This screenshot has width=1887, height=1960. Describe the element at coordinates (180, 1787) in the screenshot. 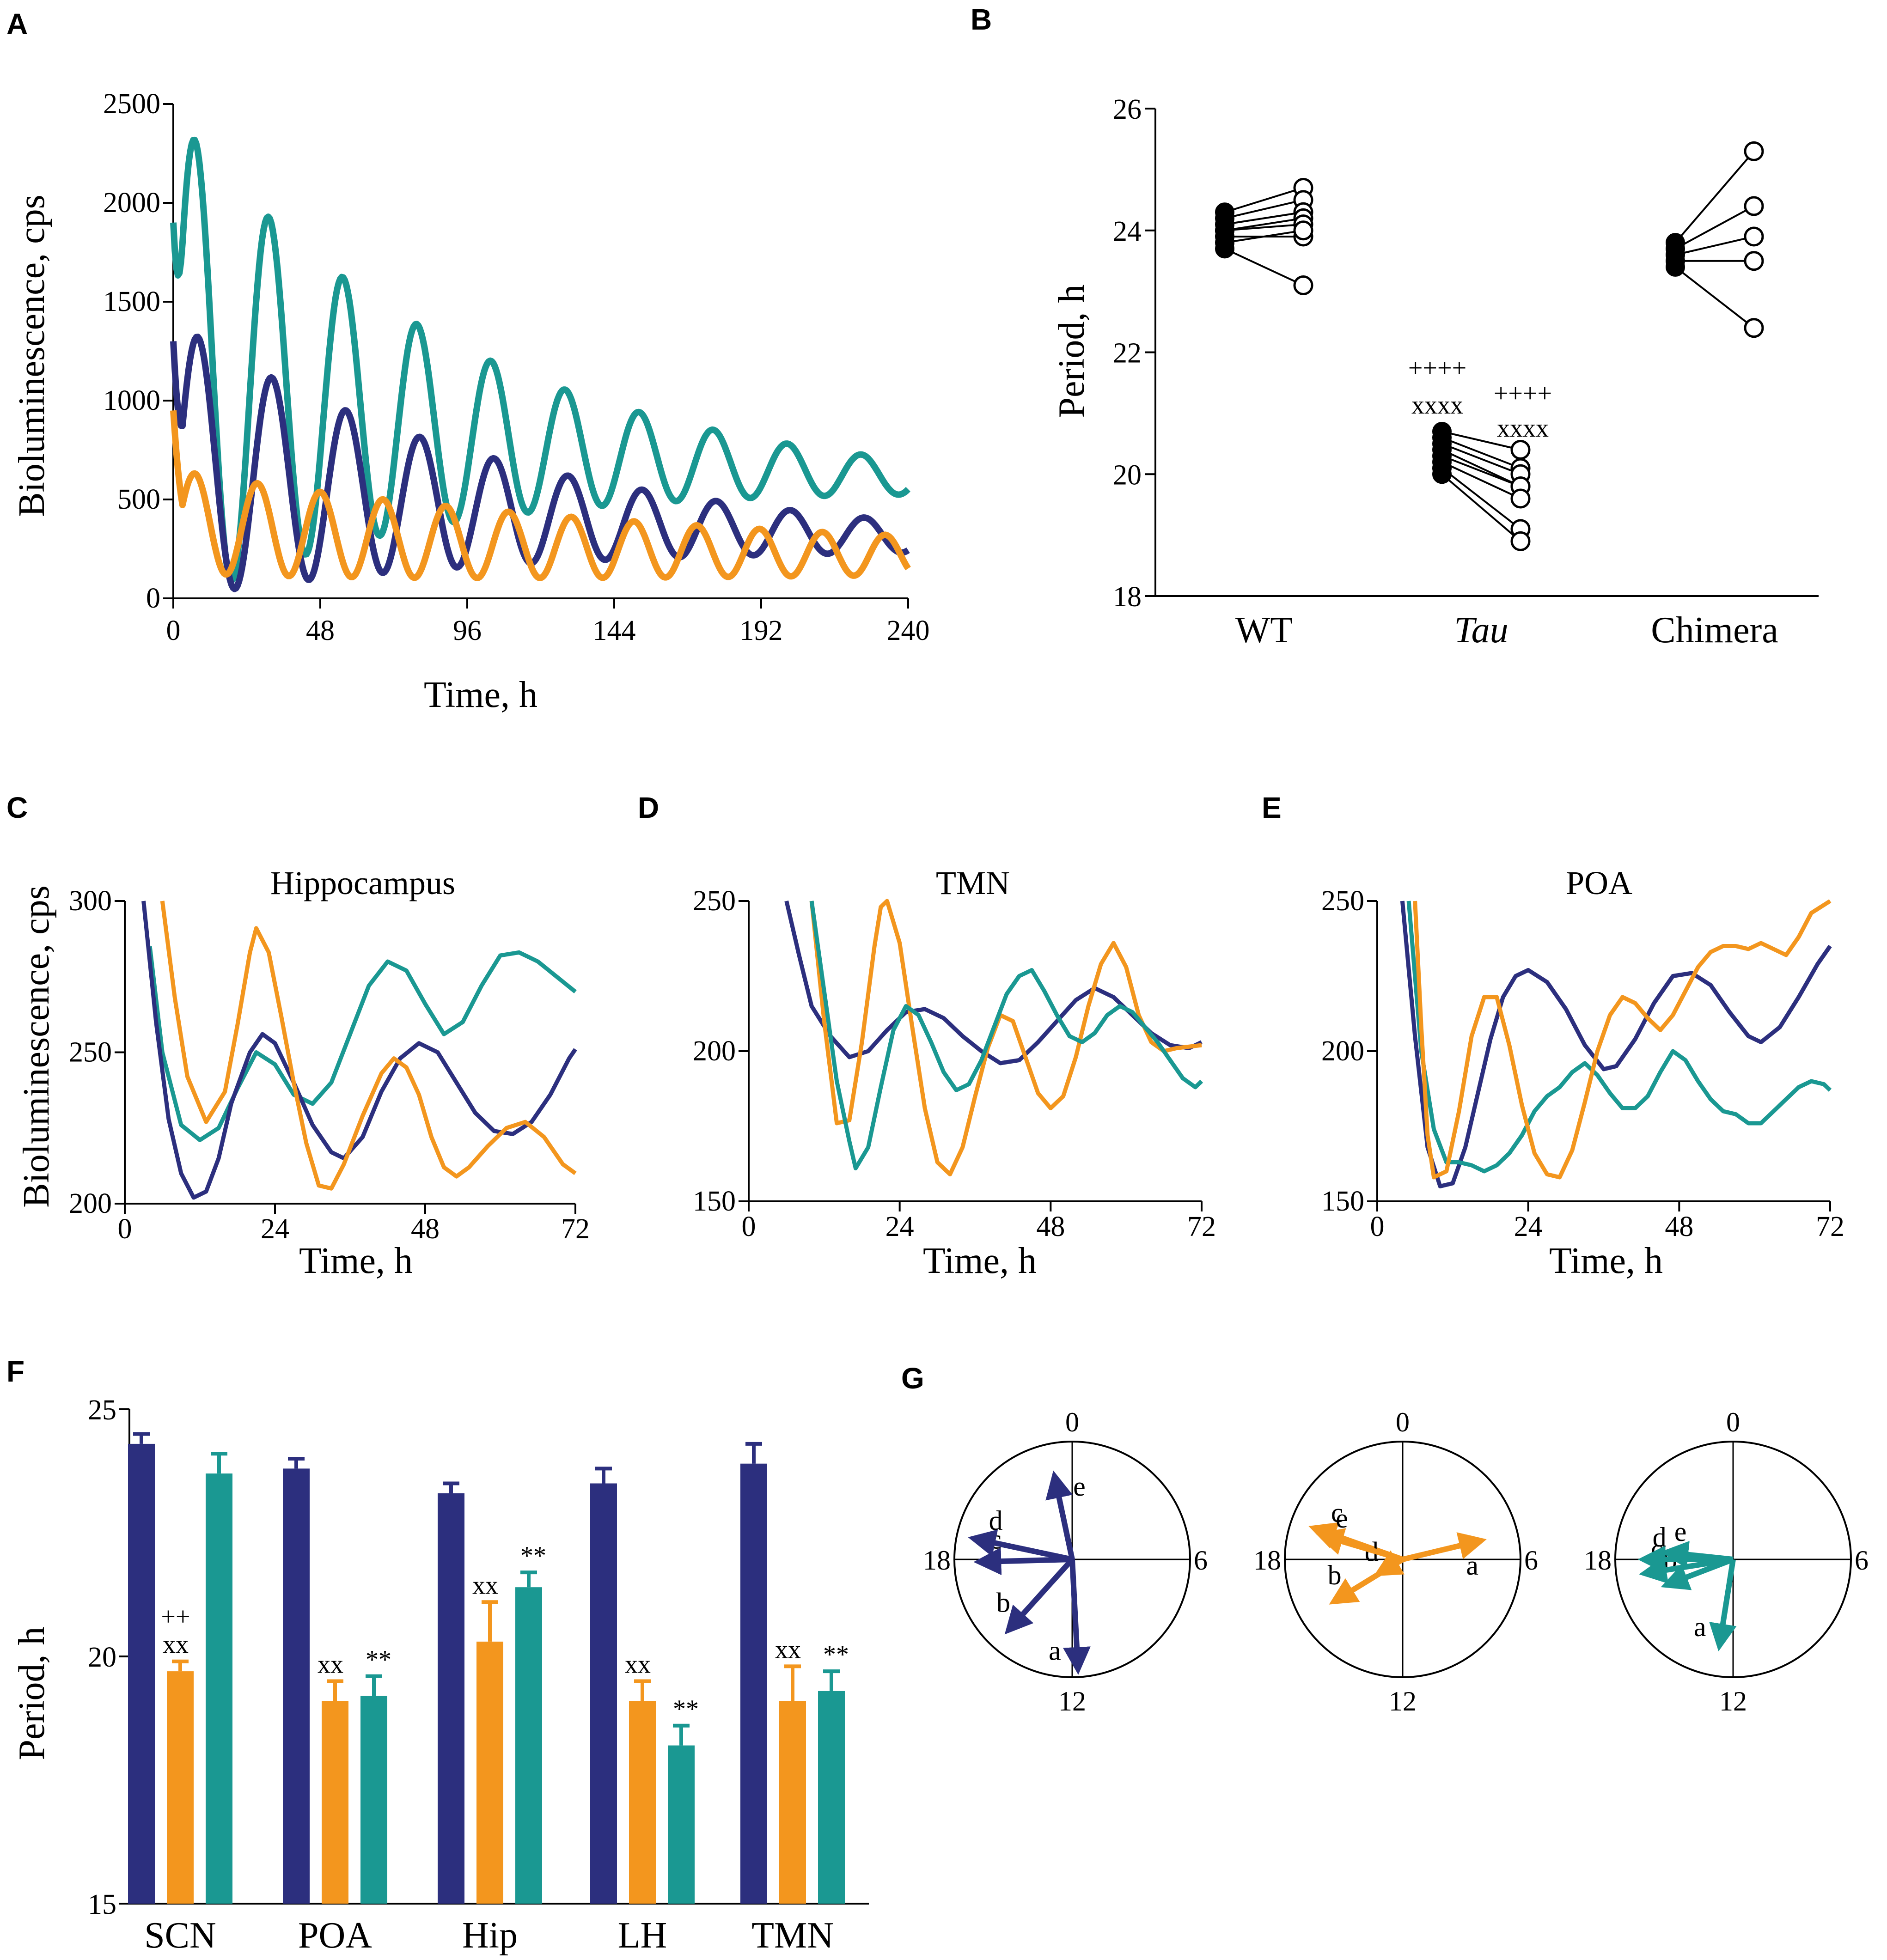

I see `panel-f-bar-tau-scn` at that location.